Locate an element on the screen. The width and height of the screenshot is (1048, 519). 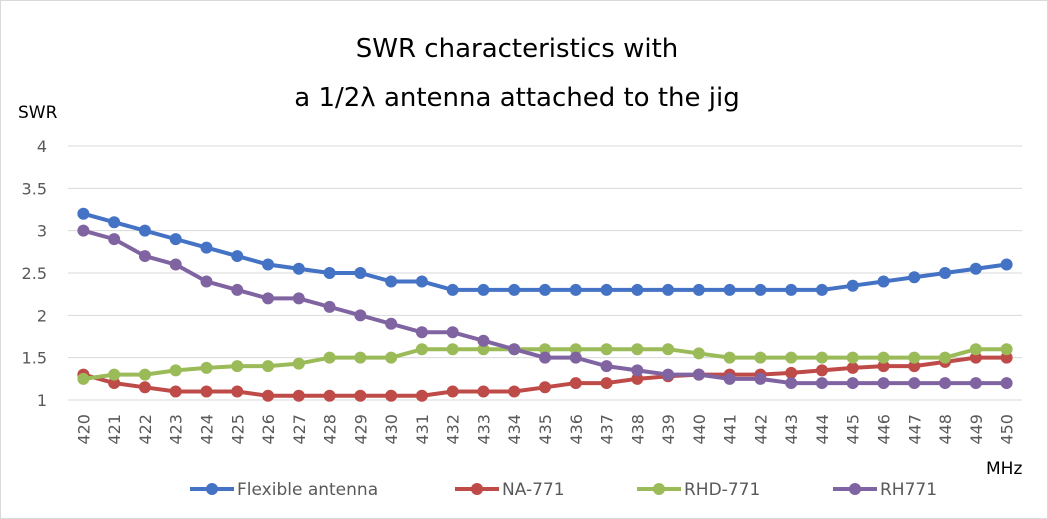
x-tick-label: 447 is located at coordinates (914, 429).